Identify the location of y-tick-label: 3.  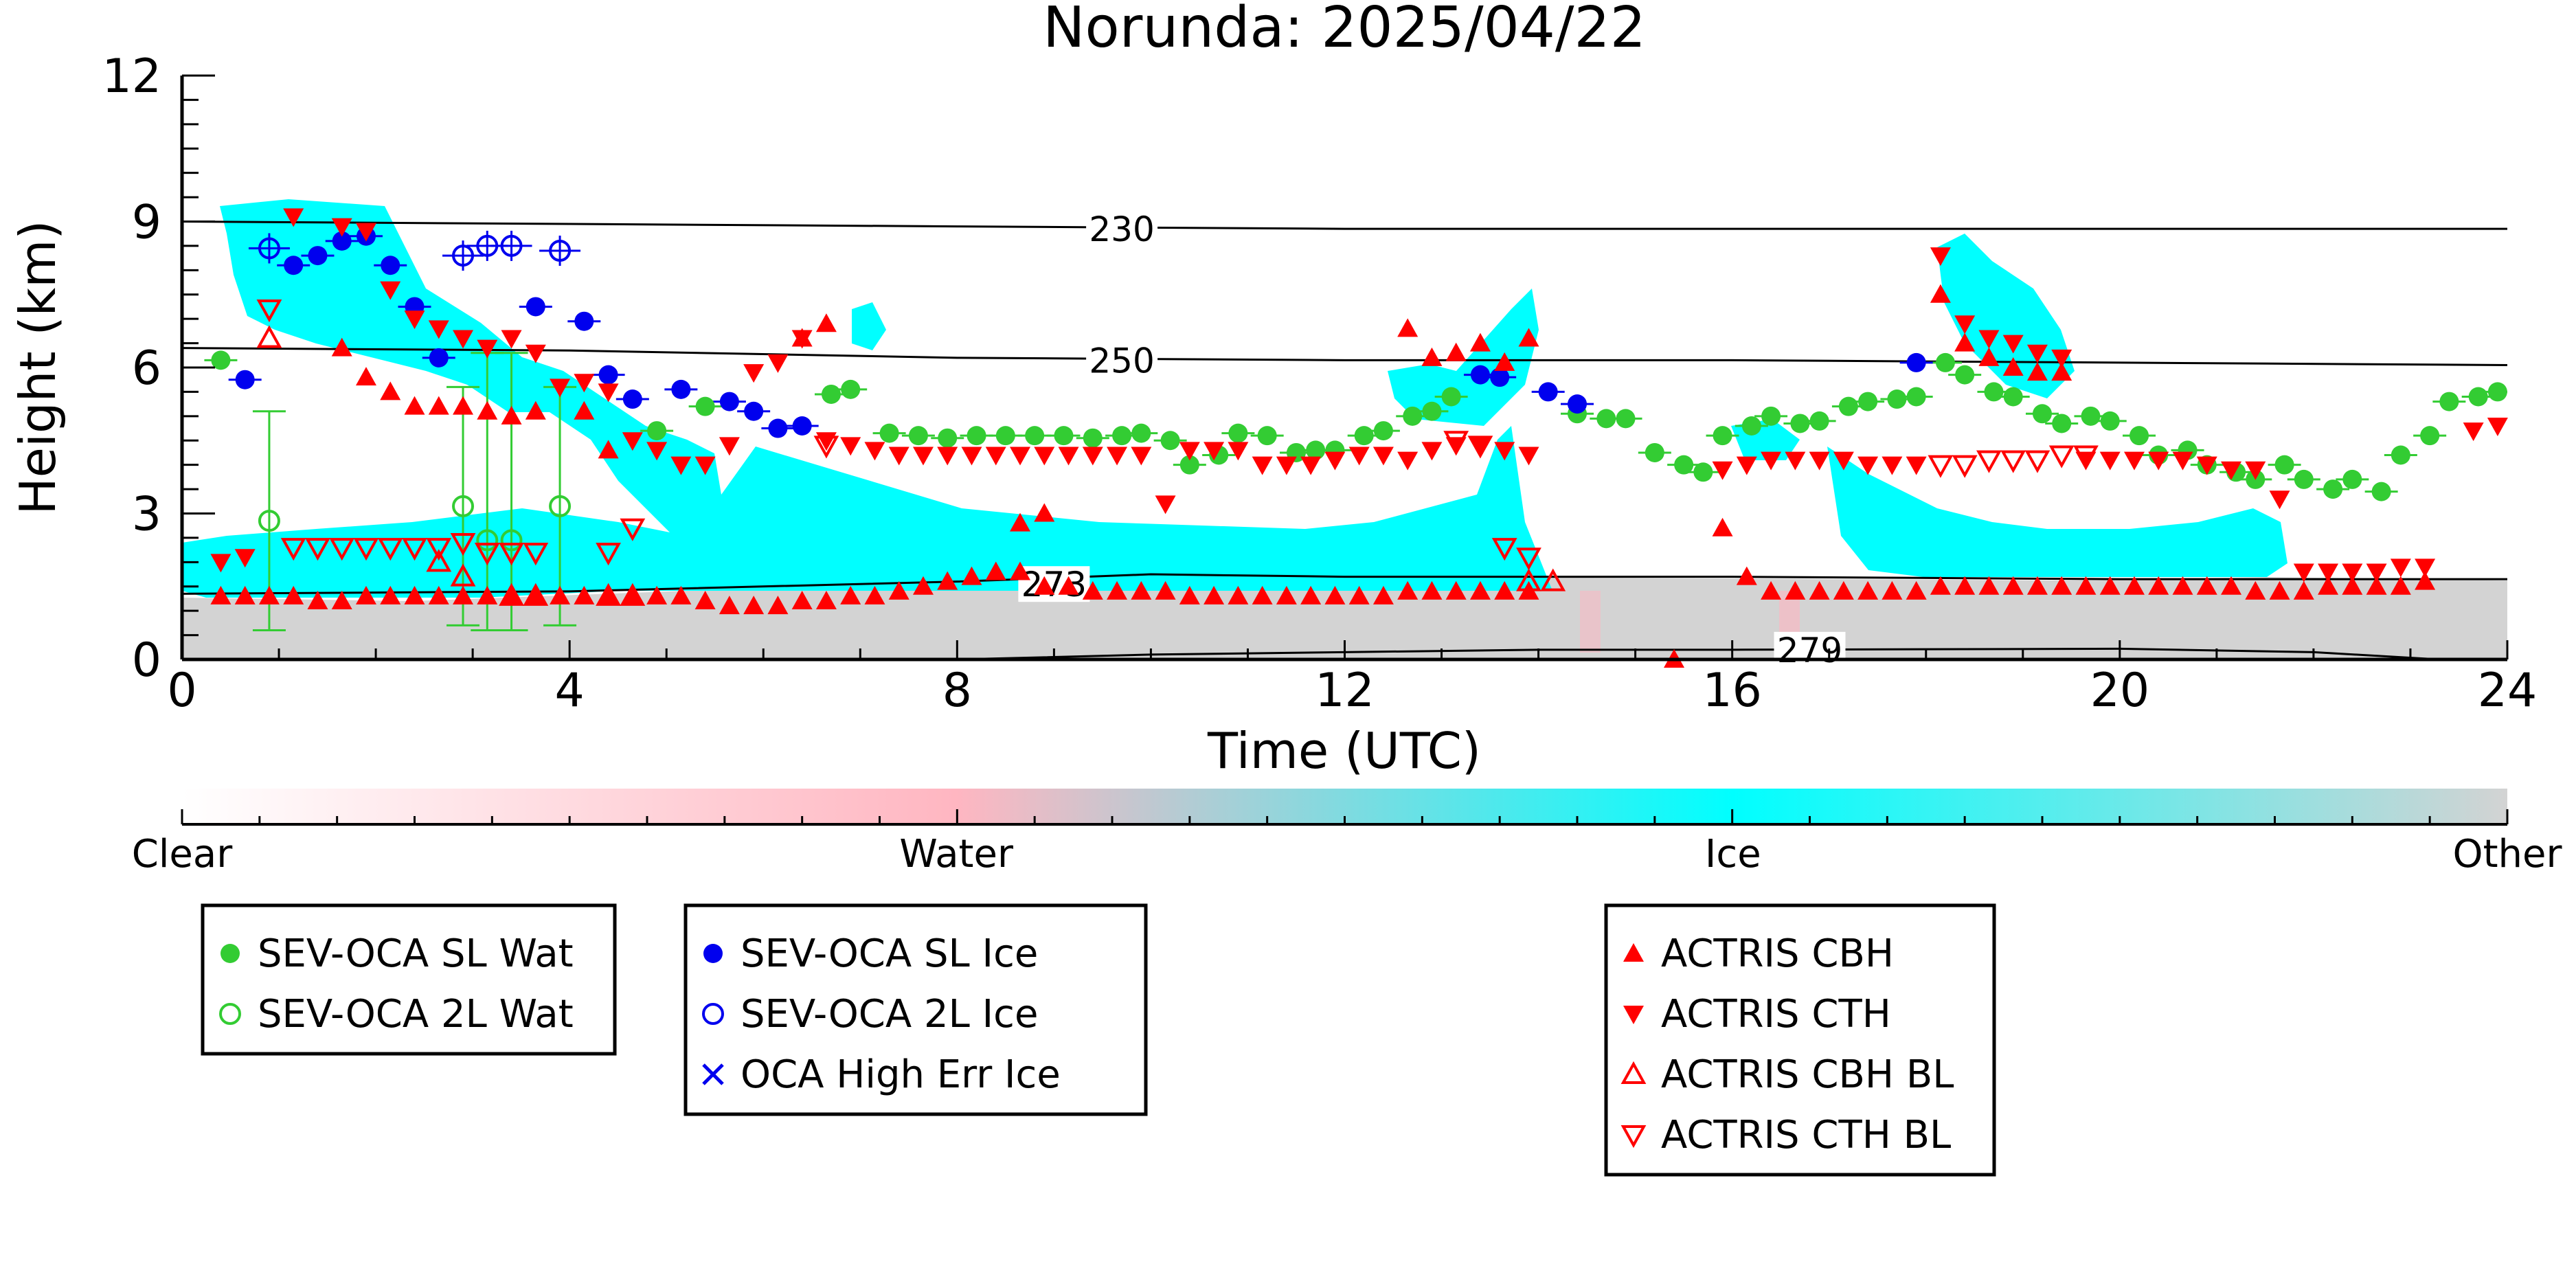
(146, 515).